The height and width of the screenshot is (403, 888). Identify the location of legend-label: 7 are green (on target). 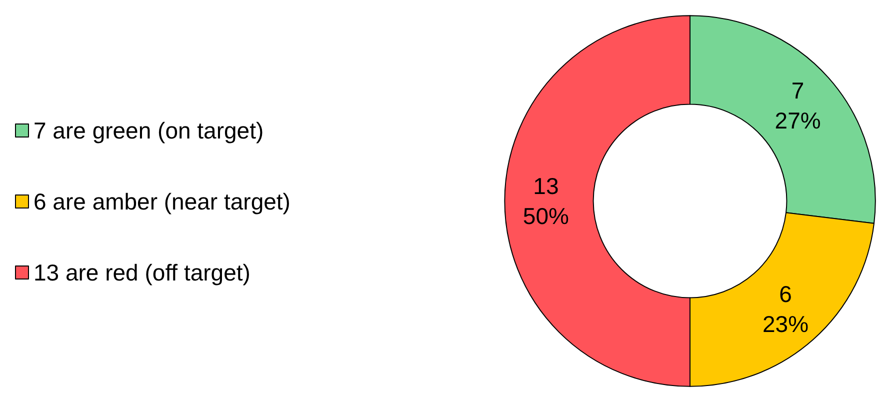
(149, 131).